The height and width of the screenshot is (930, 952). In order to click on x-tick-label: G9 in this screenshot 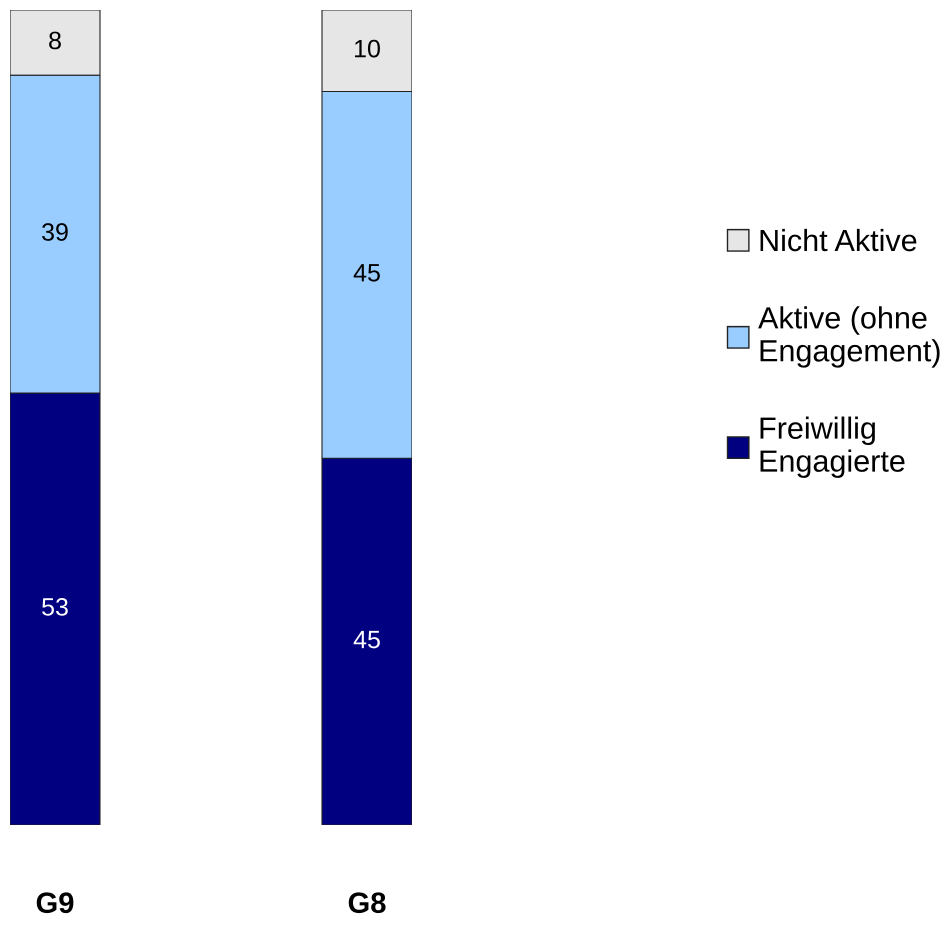, I will do `click(55, 903)`.